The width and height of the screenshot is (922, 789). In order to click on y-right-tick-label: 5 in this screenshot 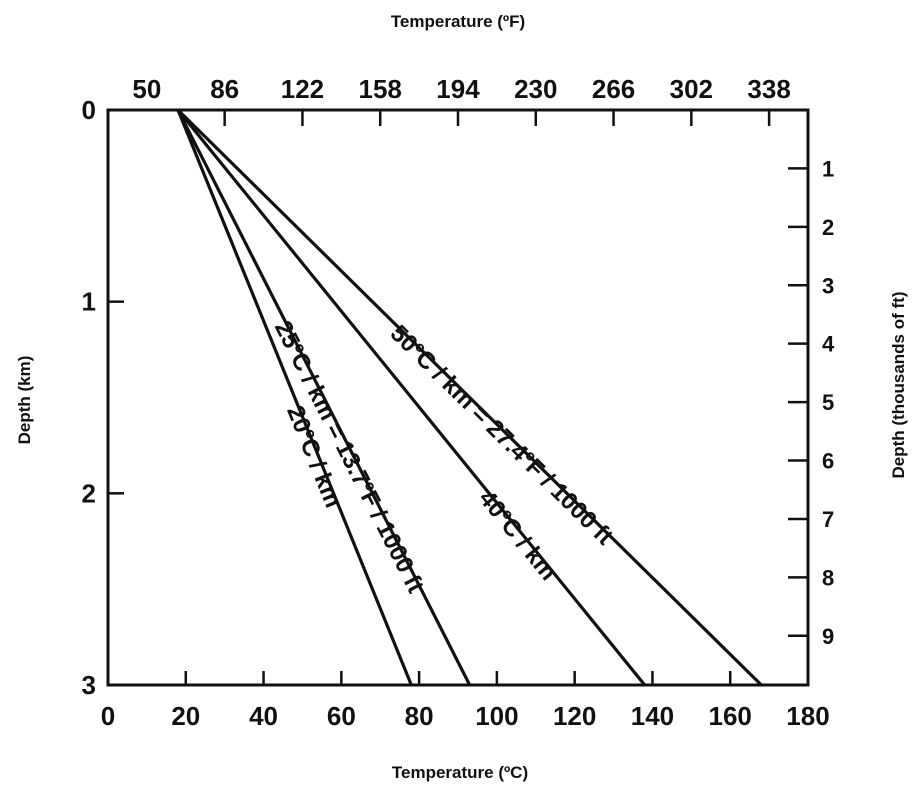, I will do `click(828, 402)`.